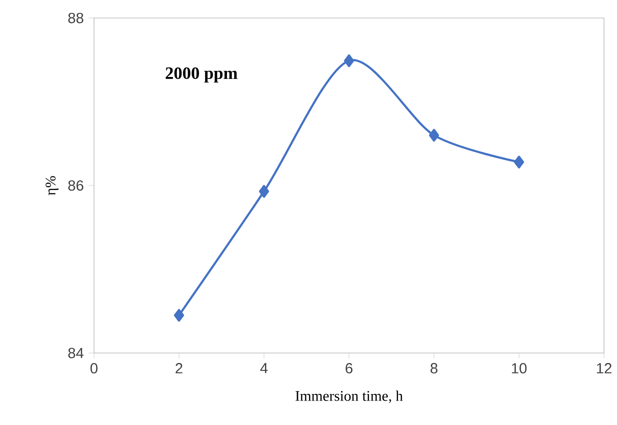  What do you see at coordinates (52, 186) in the screenshot?
I see `y-axis-title: η%` at bounding box center [52, 186].